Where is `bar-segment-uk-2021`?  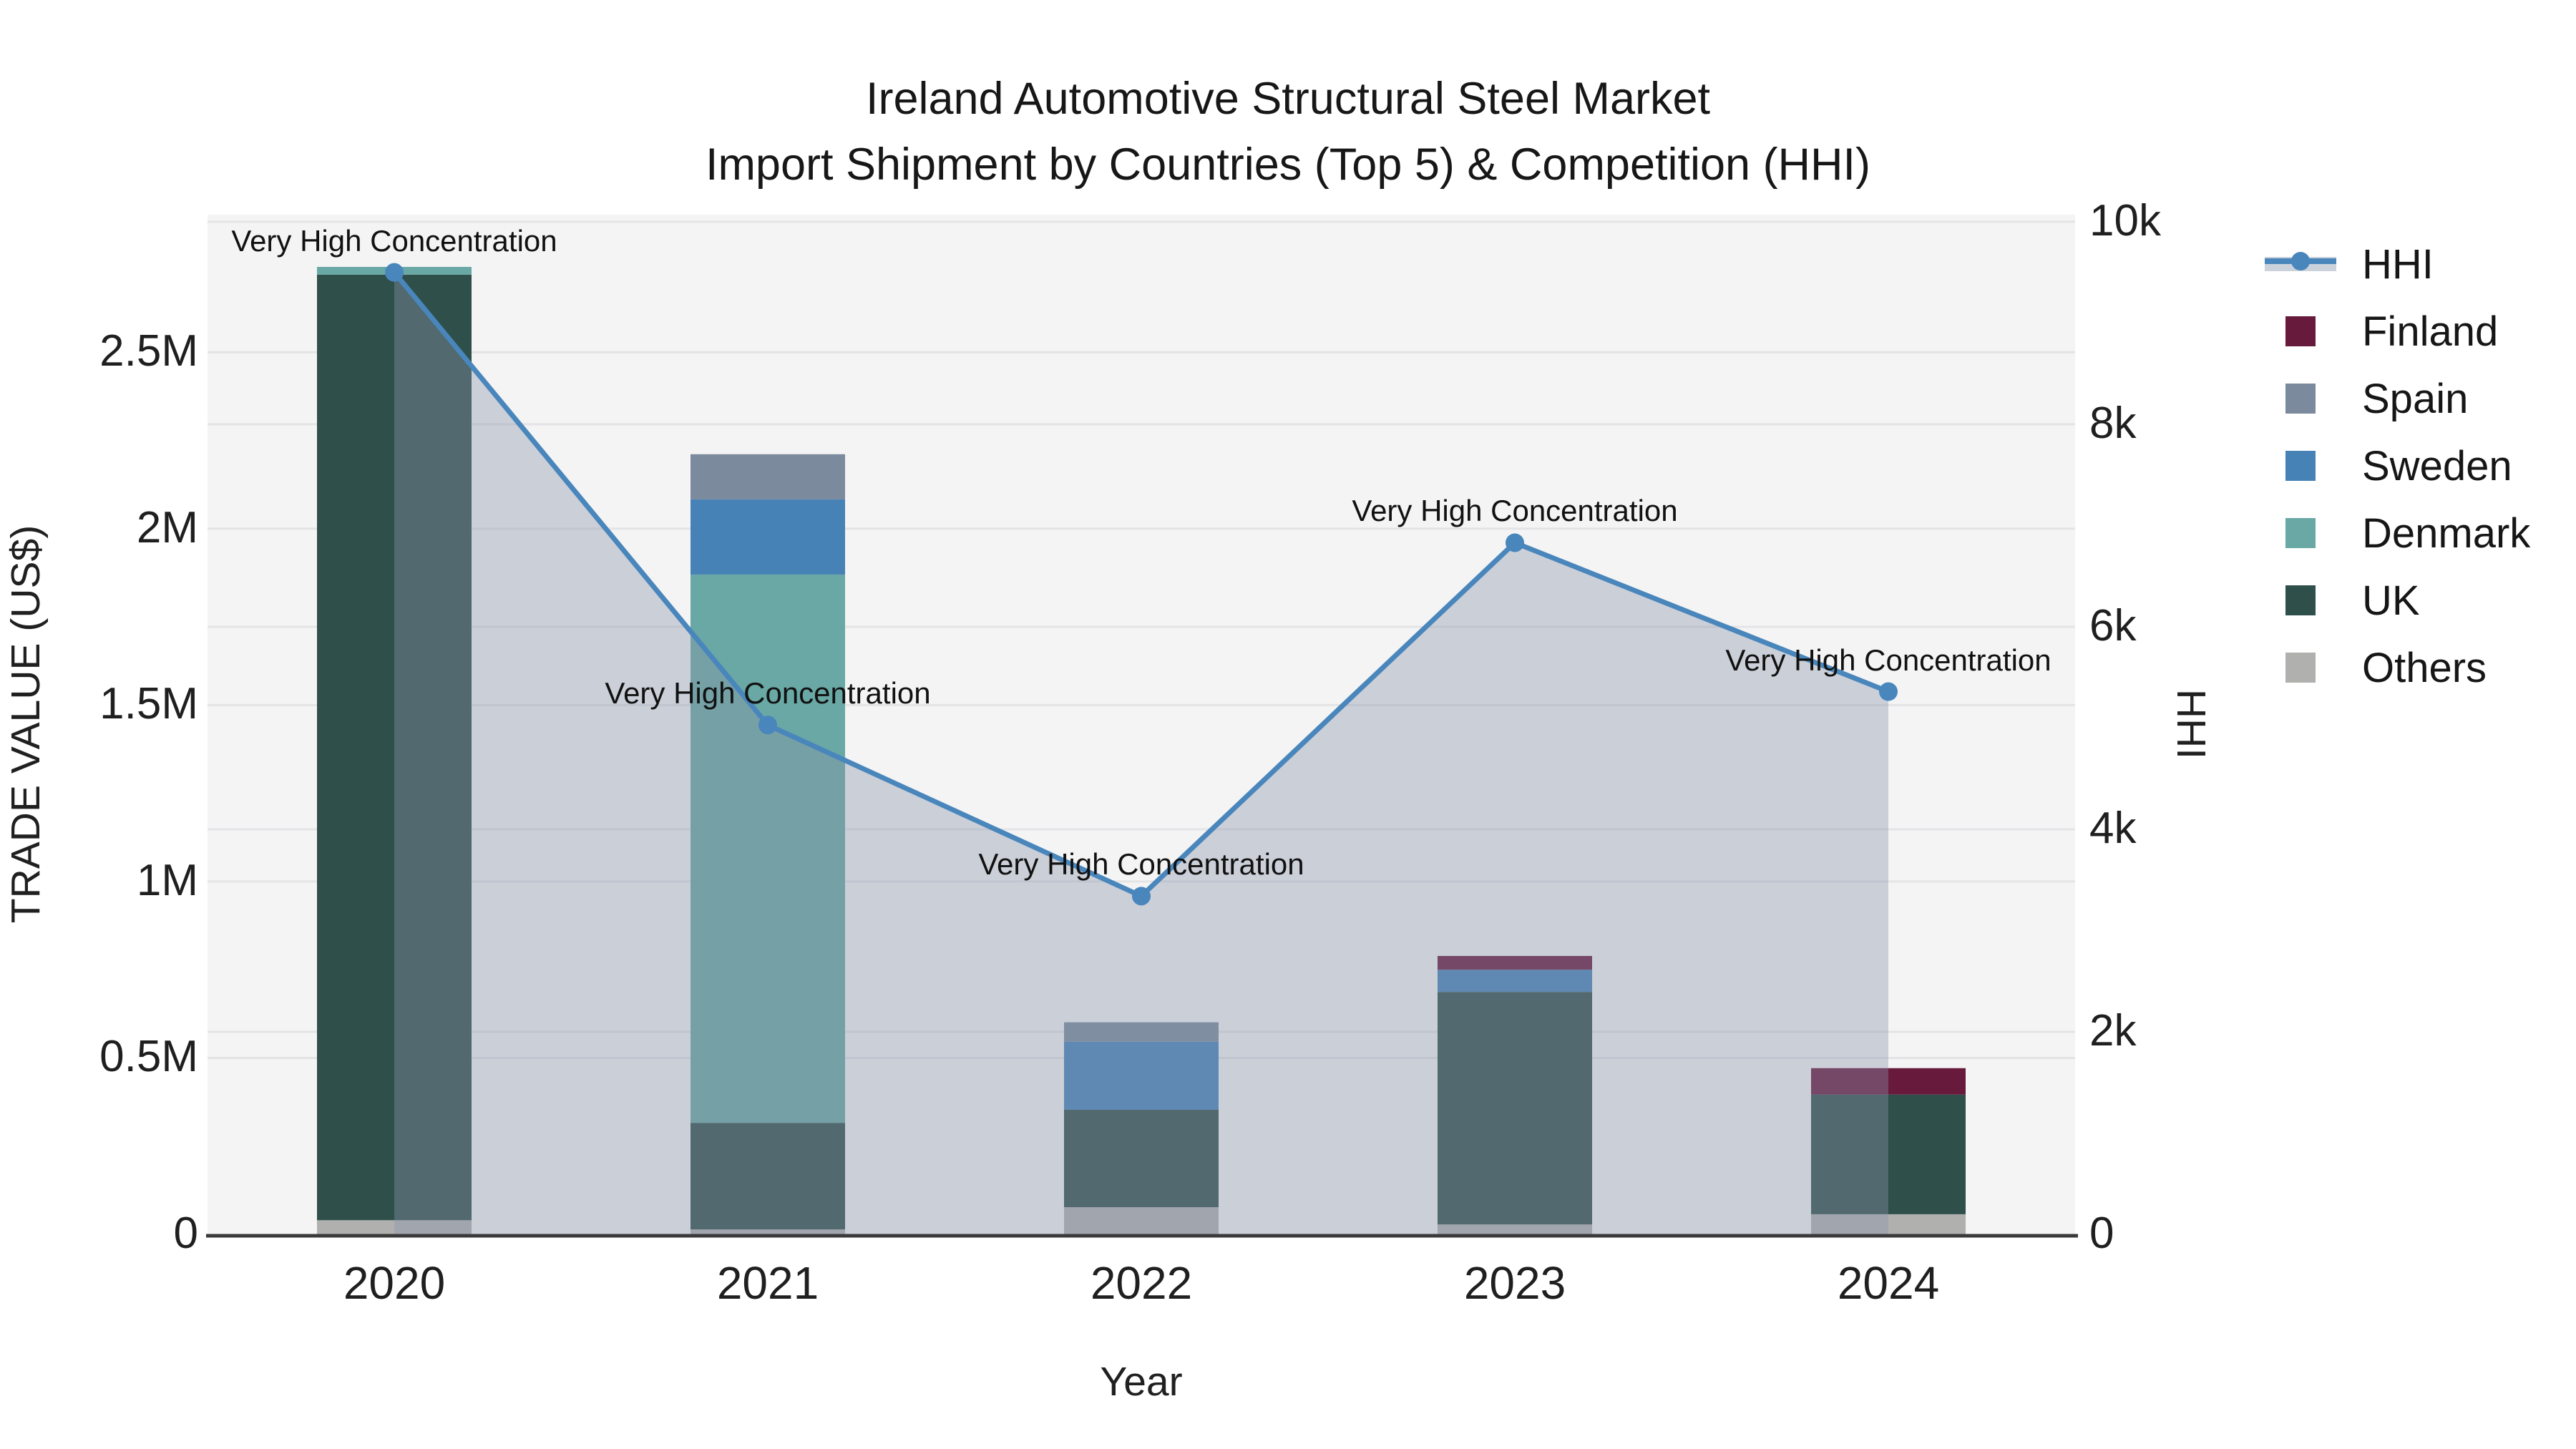 bar-segment-uk-2021 is located at coordinates (768, 1176).